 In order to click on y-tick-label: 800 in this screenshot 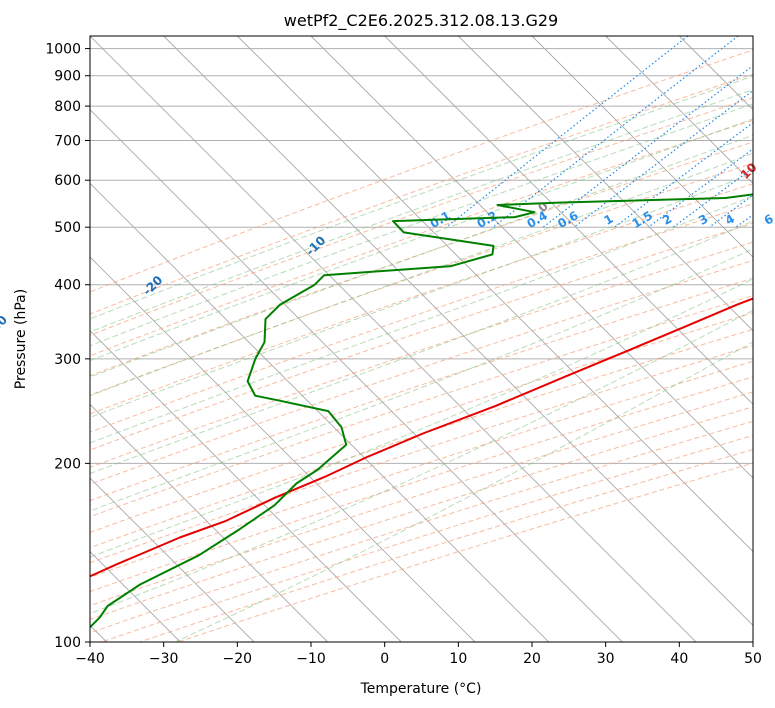, I will do `click(67, 107)`.